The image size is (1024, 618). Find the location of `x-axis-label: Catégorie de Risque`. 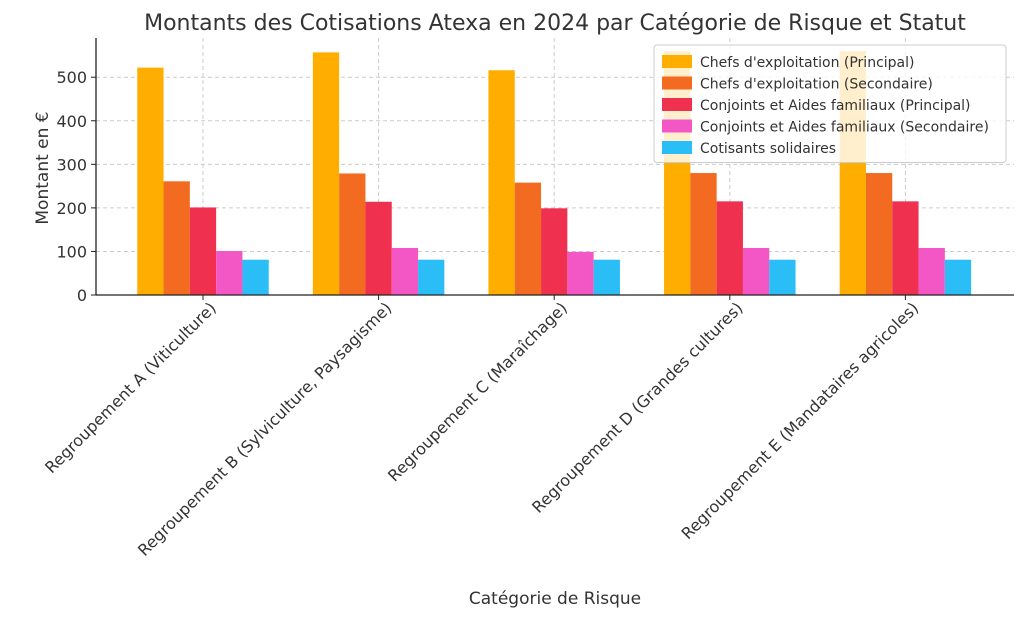

x-axis-label: Catégorie de Risque is located at coordinates (555, 599).